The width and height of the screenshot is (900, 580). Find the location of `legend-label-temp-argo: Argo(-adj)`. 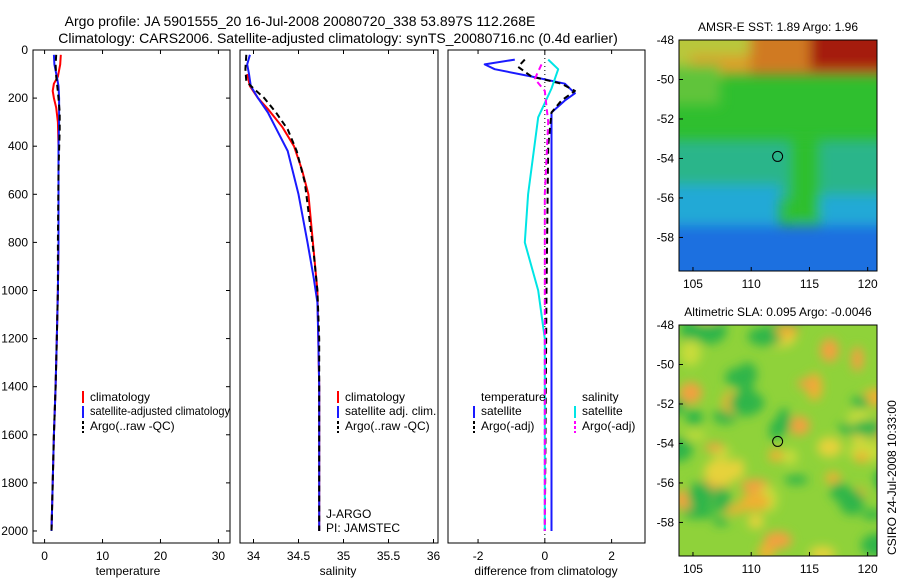

legend-label-temp-argo: Argo(-adj) is located at coordinates (507, 426).